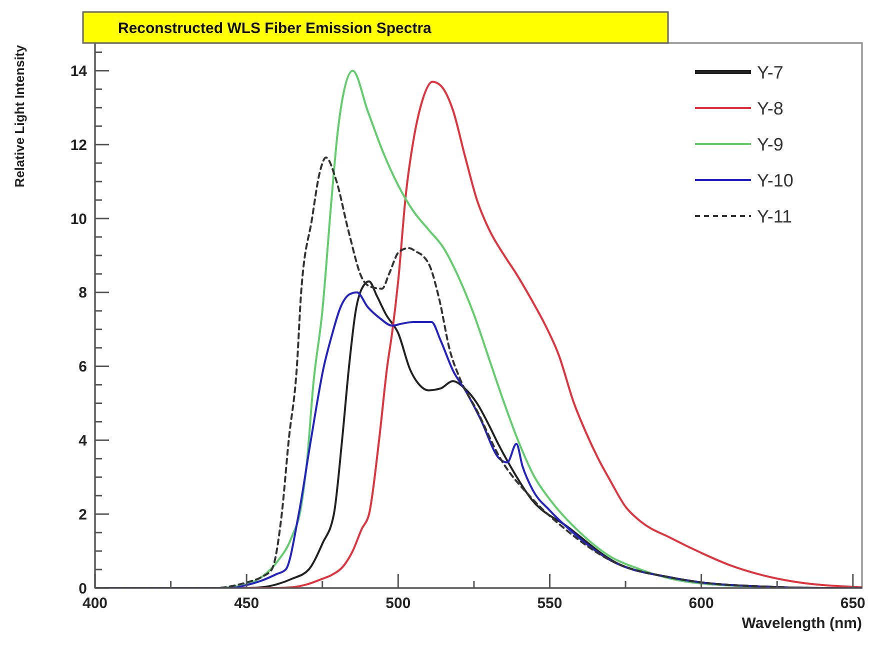  What do you see at coordinates (275, 28) in the screenshot?
I see `chart-title: Reconstructed WLS Fiber Emission Spectra` at bounding box center [275, 28].